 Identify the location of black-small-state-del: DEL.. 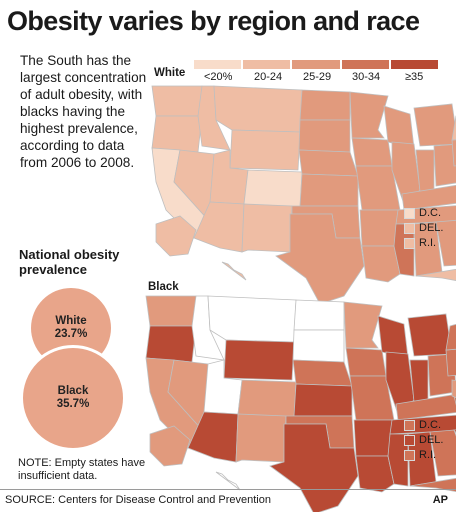
(423, 440).